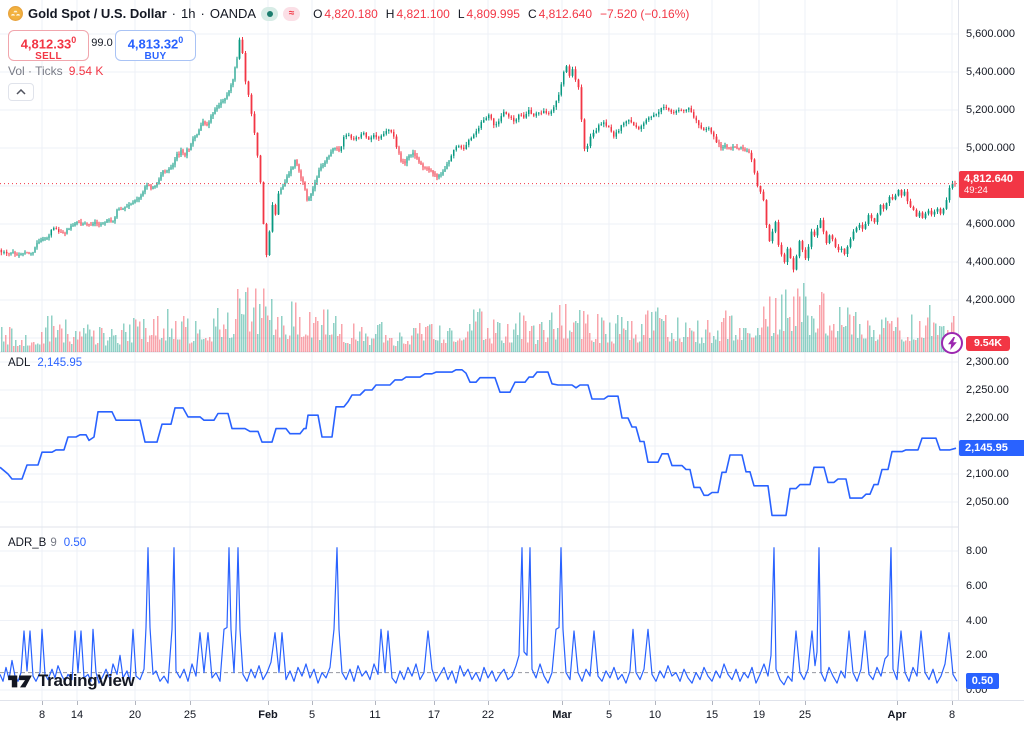 This screenshot has width=1024, height=729. Describe the element at coordinates (434, 715) in the screenshot. I see `time-axis-label: 17` at that location.